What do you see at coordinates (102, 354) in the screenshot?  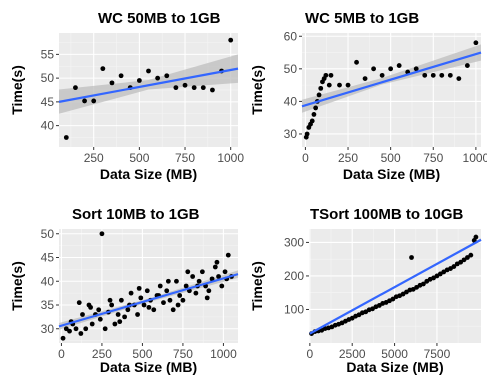 I see `x-tick-label: 250` at bounding box center [102, 354].